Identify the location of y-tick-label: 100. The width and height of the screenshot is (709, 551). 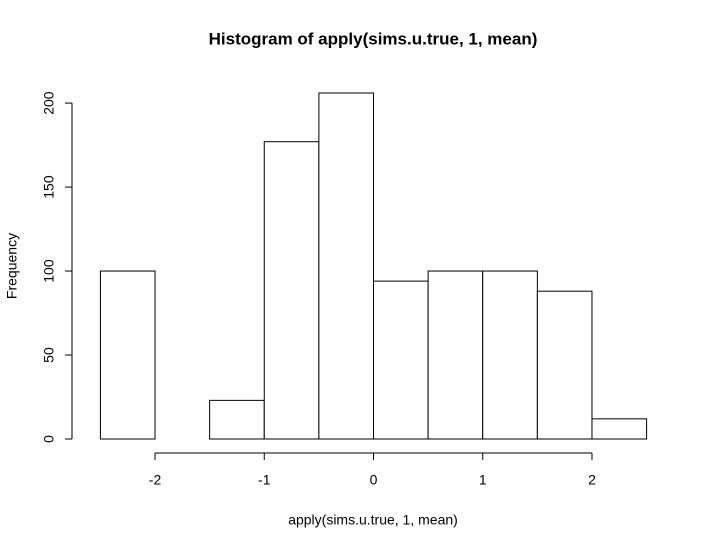
(49, 271).